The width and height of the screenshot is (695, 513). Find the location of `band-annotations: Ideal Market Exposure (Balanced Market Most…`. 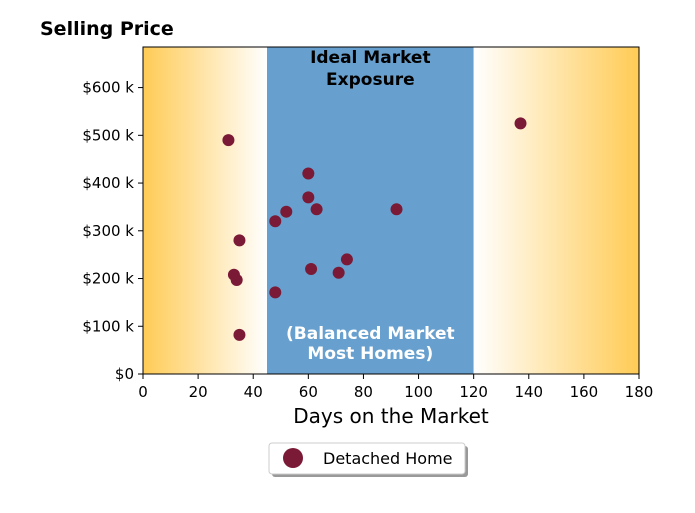

band-annotations: Ideal Market Exposure (Balanced Market Most… is located at coordinates (370, 206).